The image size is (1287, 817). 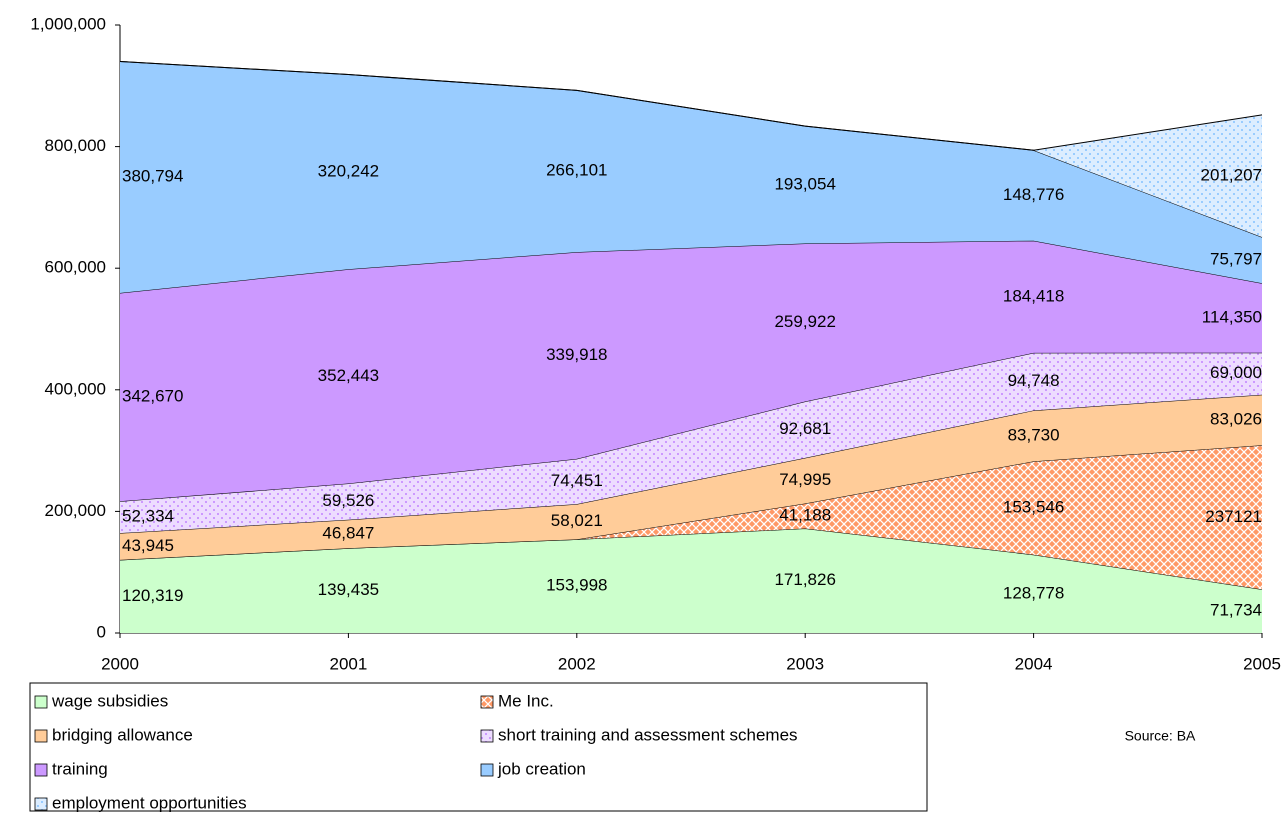 I want to click on data-label: 52,334, so click(x=148, y=516).